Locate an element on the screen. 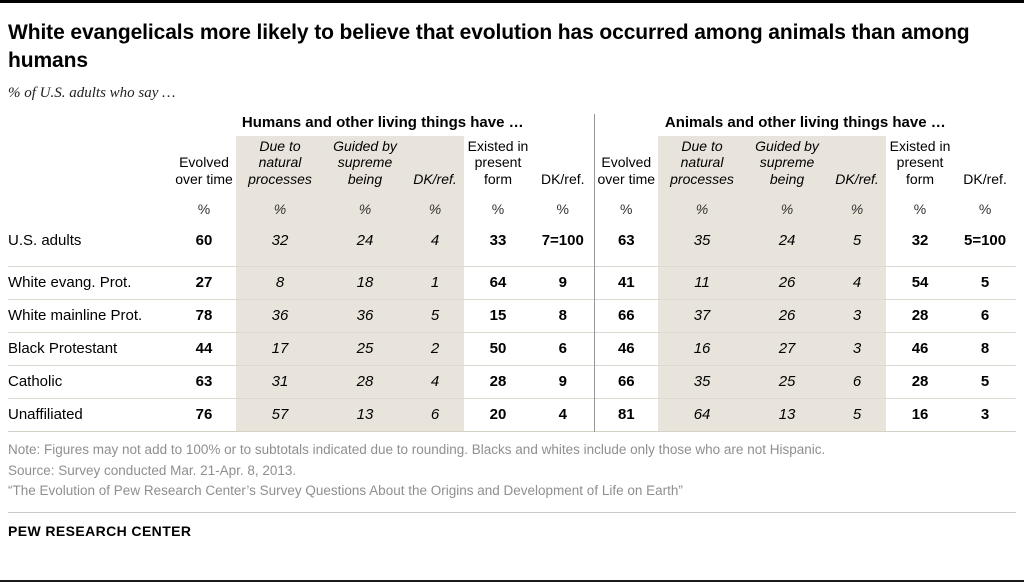 This screenshot has width=1024, height=582. table-row: Black Protestant 44 17 25 2 50 6 46 16 27 3 46 8 is located at coordinates (512, 349).